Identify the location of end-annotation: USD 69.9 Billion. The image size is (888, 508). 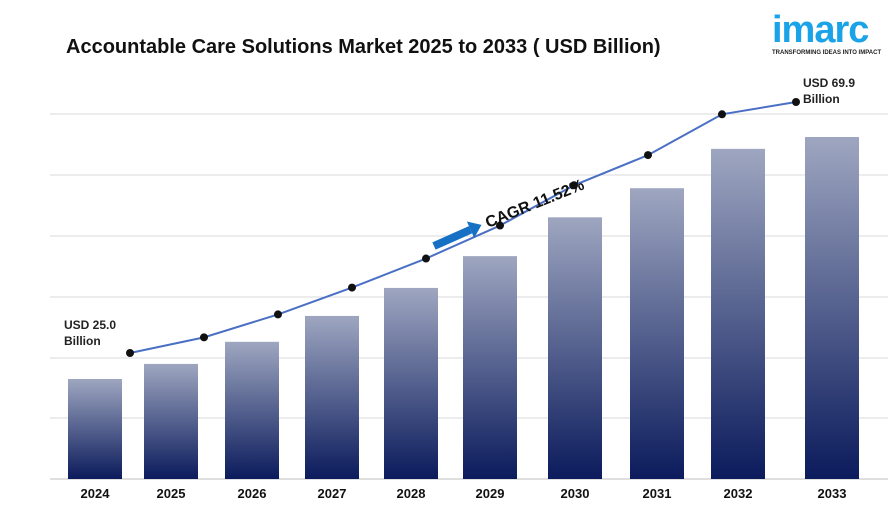
(829, 91).